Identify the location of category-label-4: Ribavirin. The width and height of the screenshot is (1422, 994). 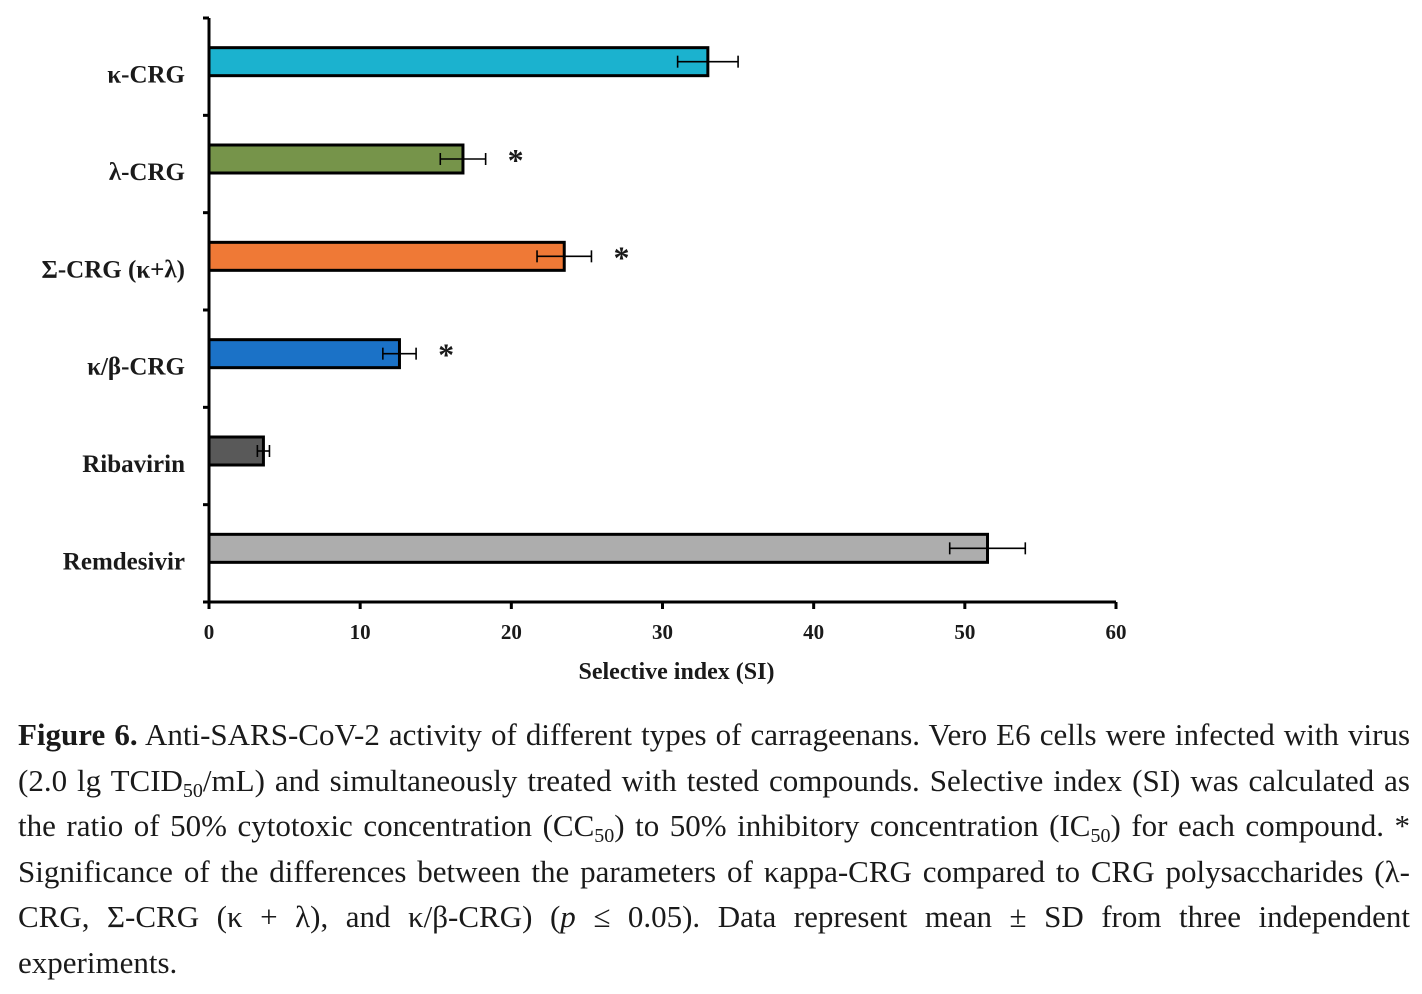
(133, 464).